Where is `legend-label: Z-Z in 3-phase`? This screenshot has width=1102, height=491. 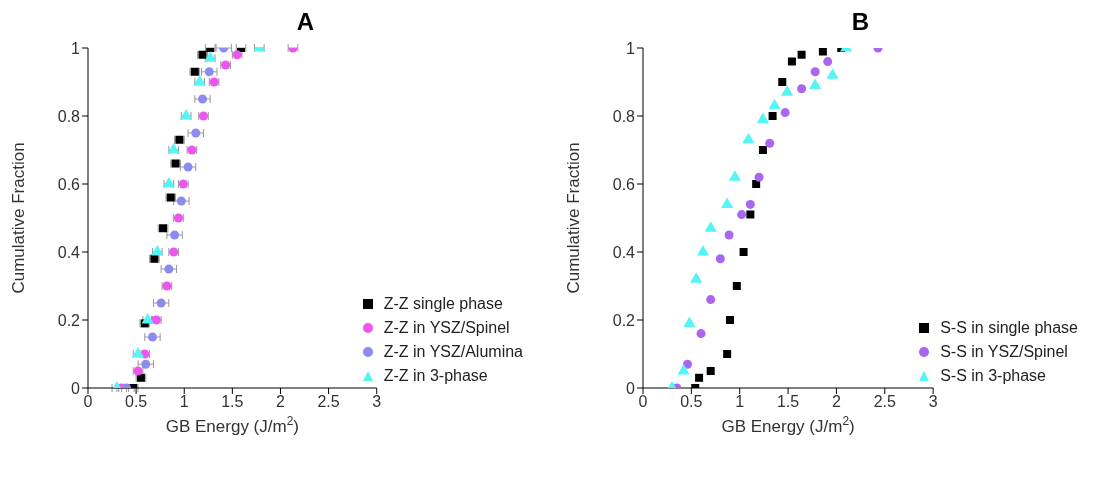 legend-label: Z-Z in 3-phase is located at coordinates (435, 376).